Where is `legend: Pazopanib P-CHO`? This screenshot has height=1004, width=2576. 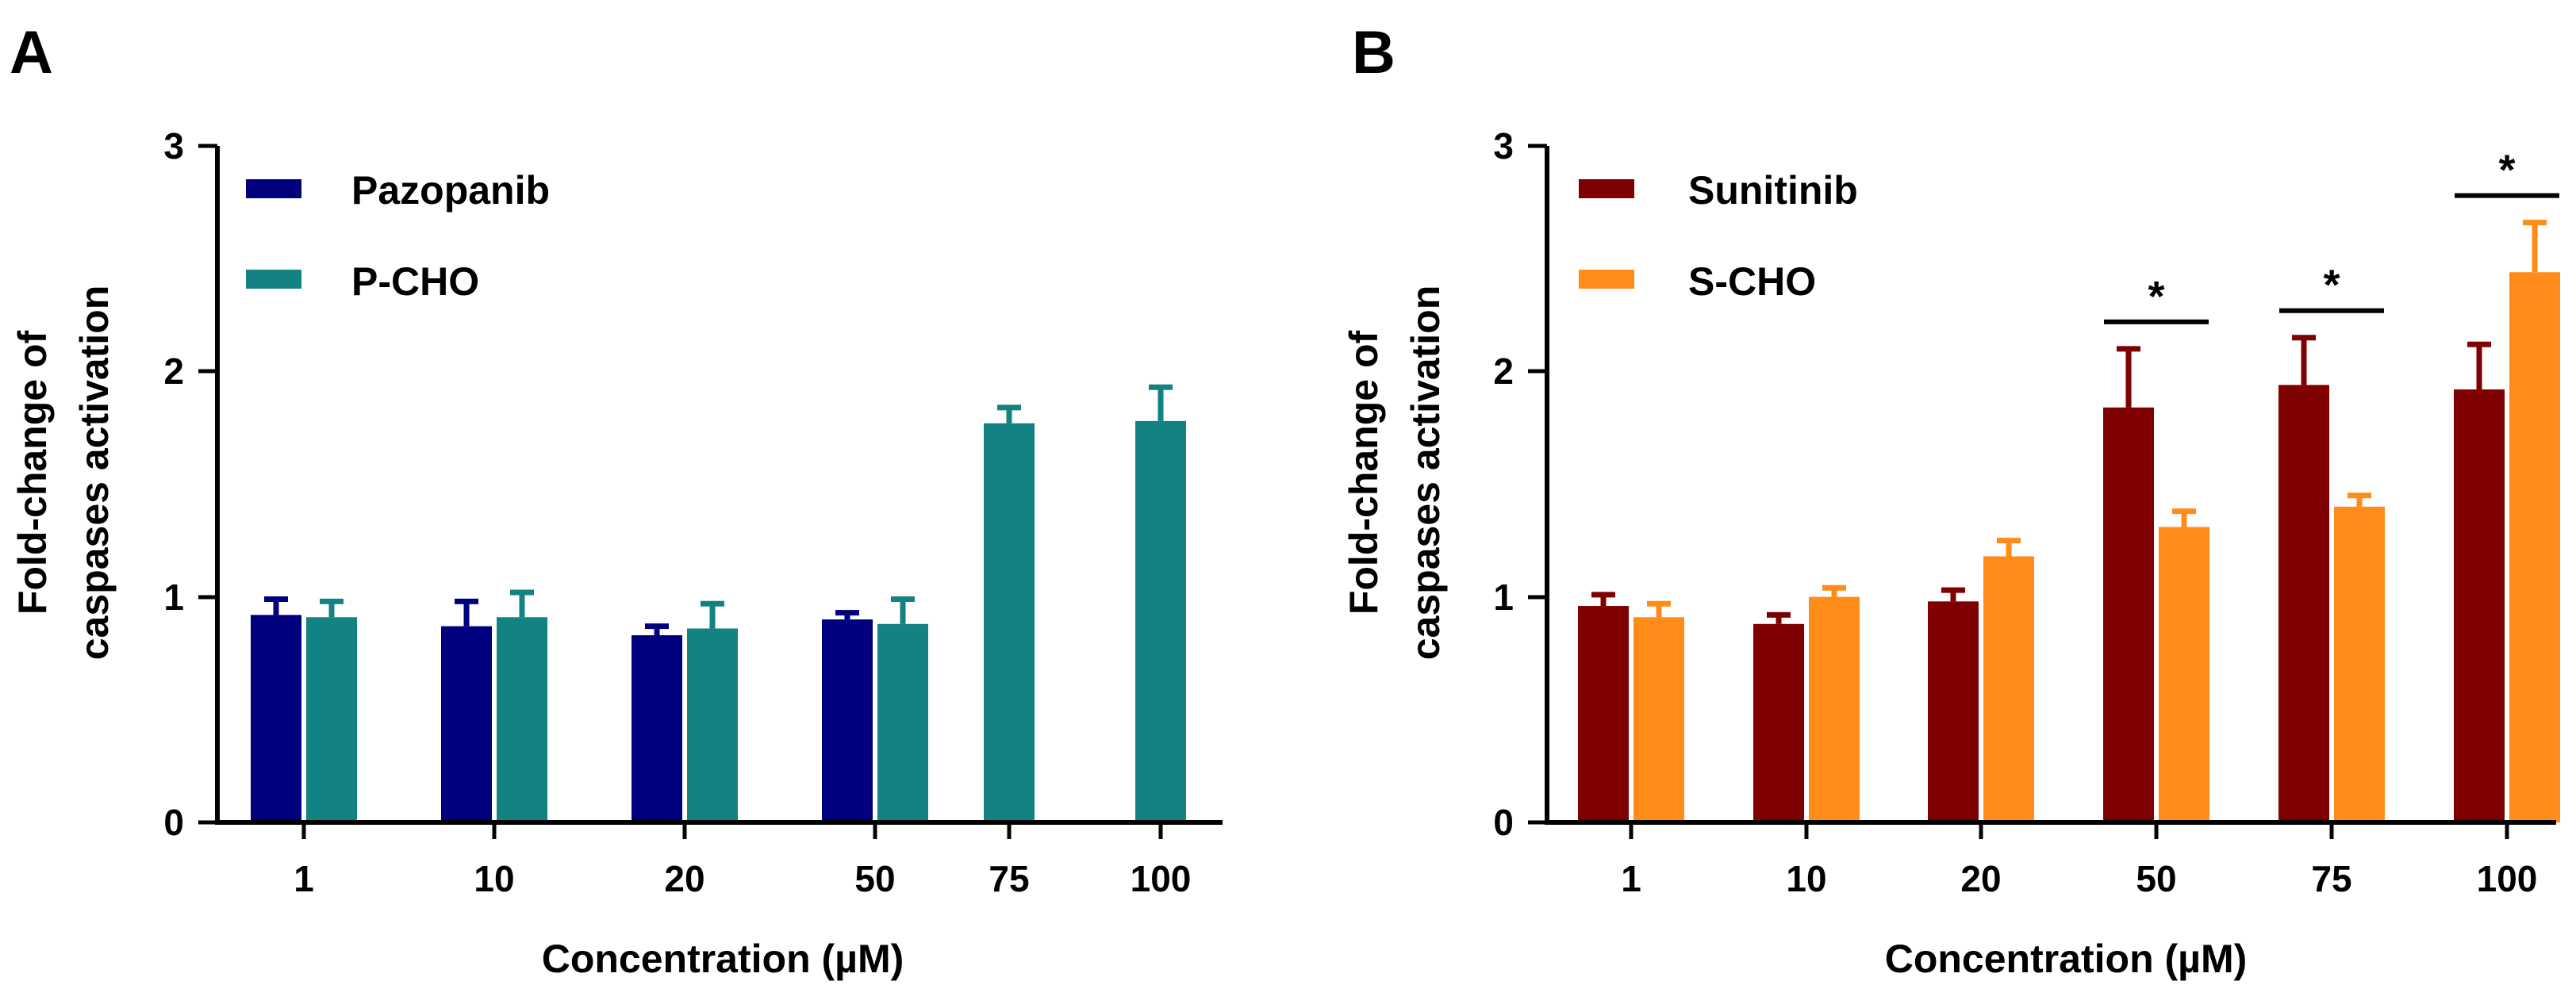
legend: Pazopanib P-CHO is located at coordinates (398, 236).